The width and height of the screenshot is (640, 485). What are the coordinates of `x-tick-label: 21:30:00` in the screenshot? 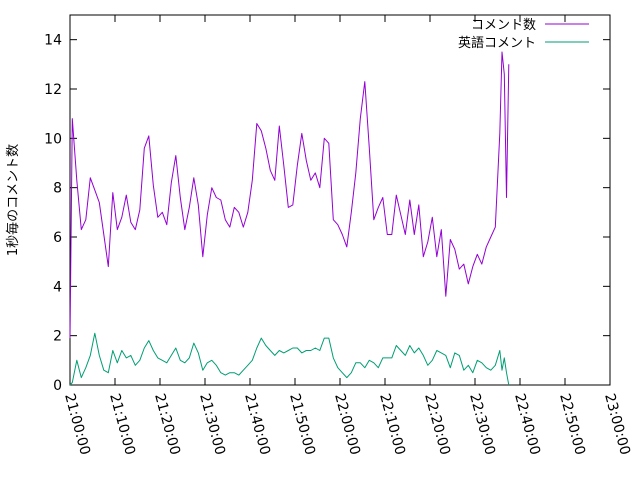 It's located at (212, 424).